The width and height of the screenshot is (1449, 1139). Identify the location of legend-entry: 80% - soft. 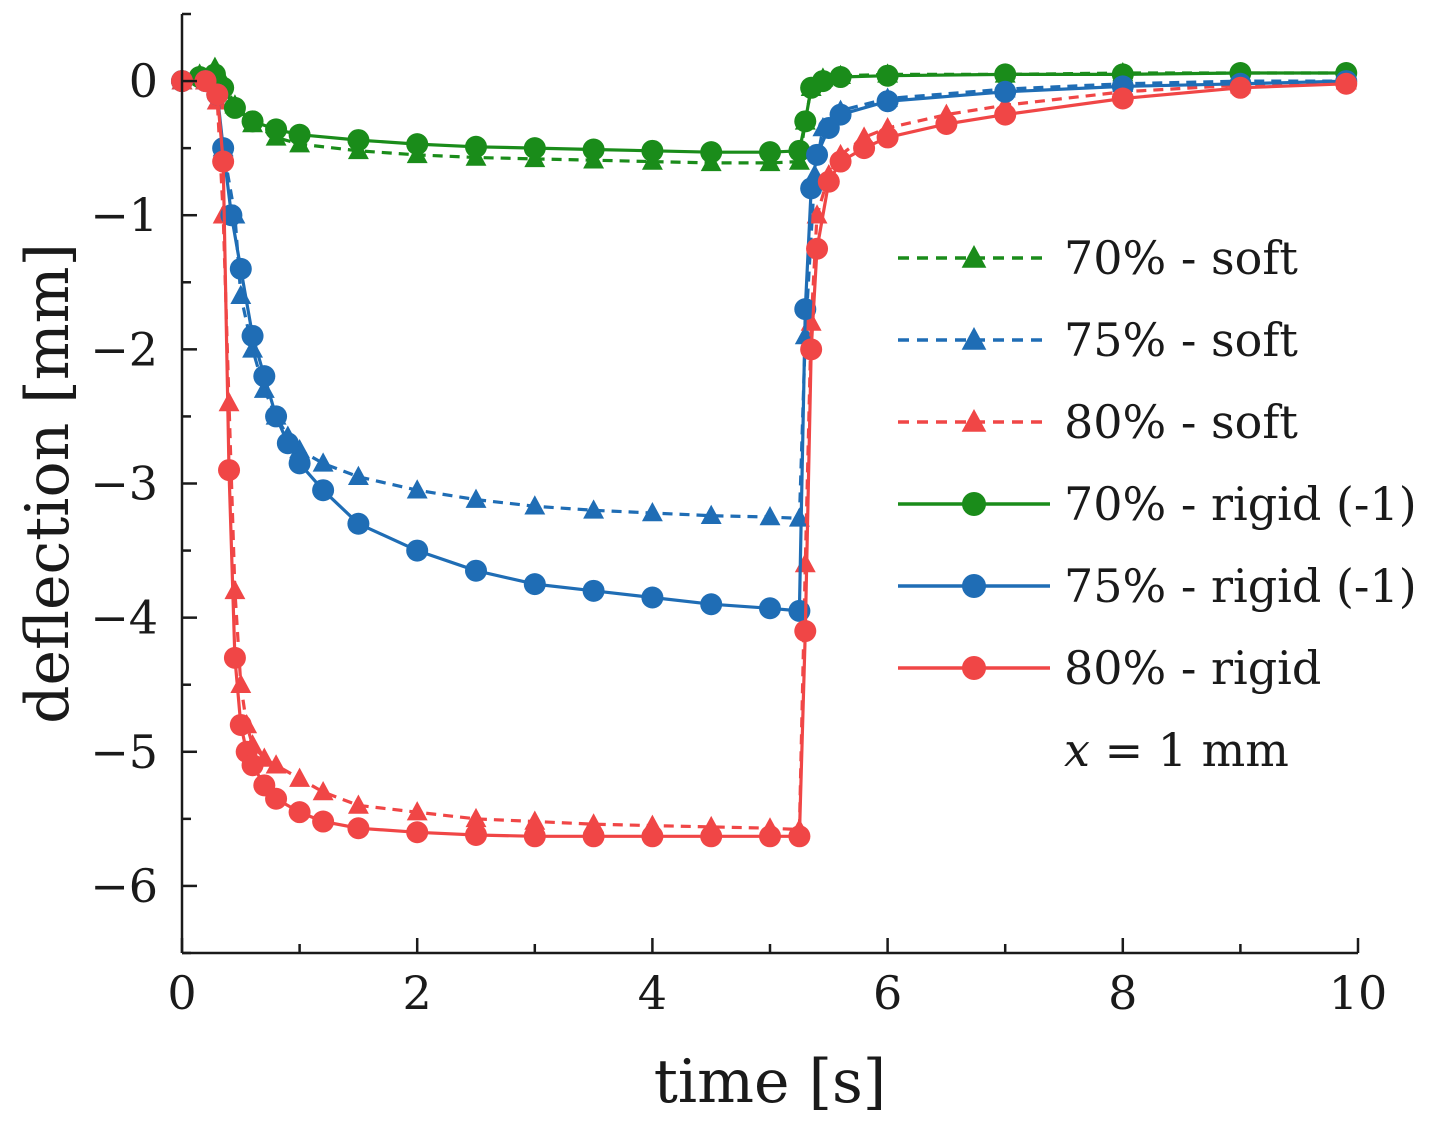
(1098, 422).